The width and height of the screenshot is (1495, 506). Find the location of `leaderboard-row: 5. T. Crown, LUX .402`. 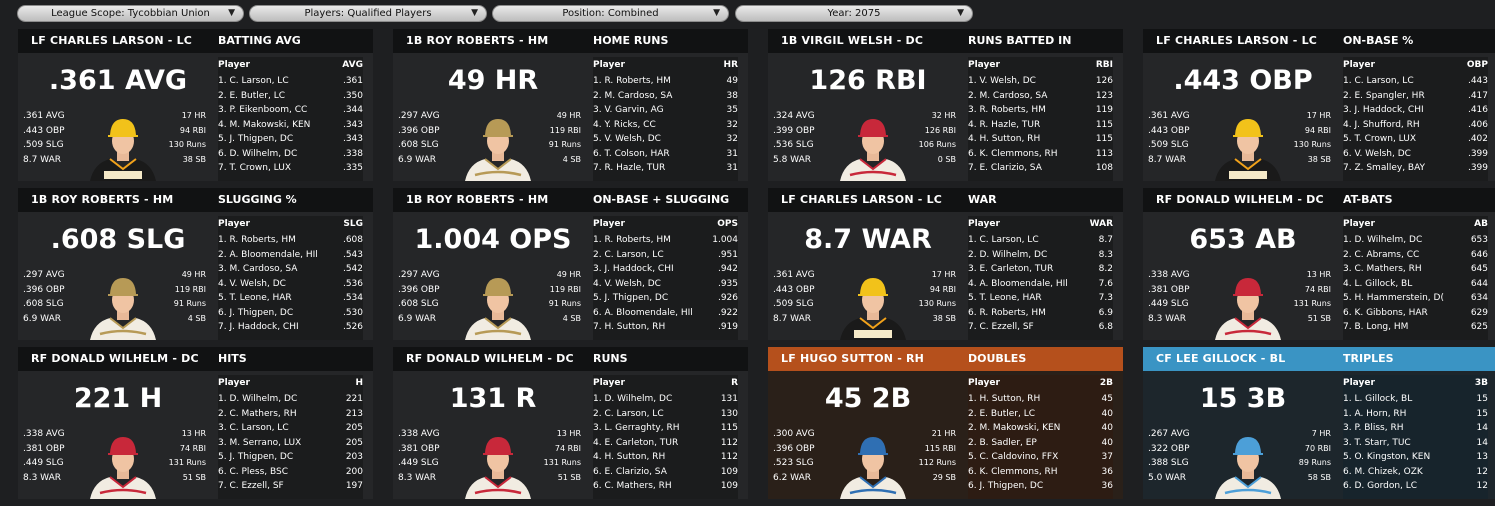

leaderboard-row: 5. T. Crown, LUX .402 is located at coordinates (1415, 139).